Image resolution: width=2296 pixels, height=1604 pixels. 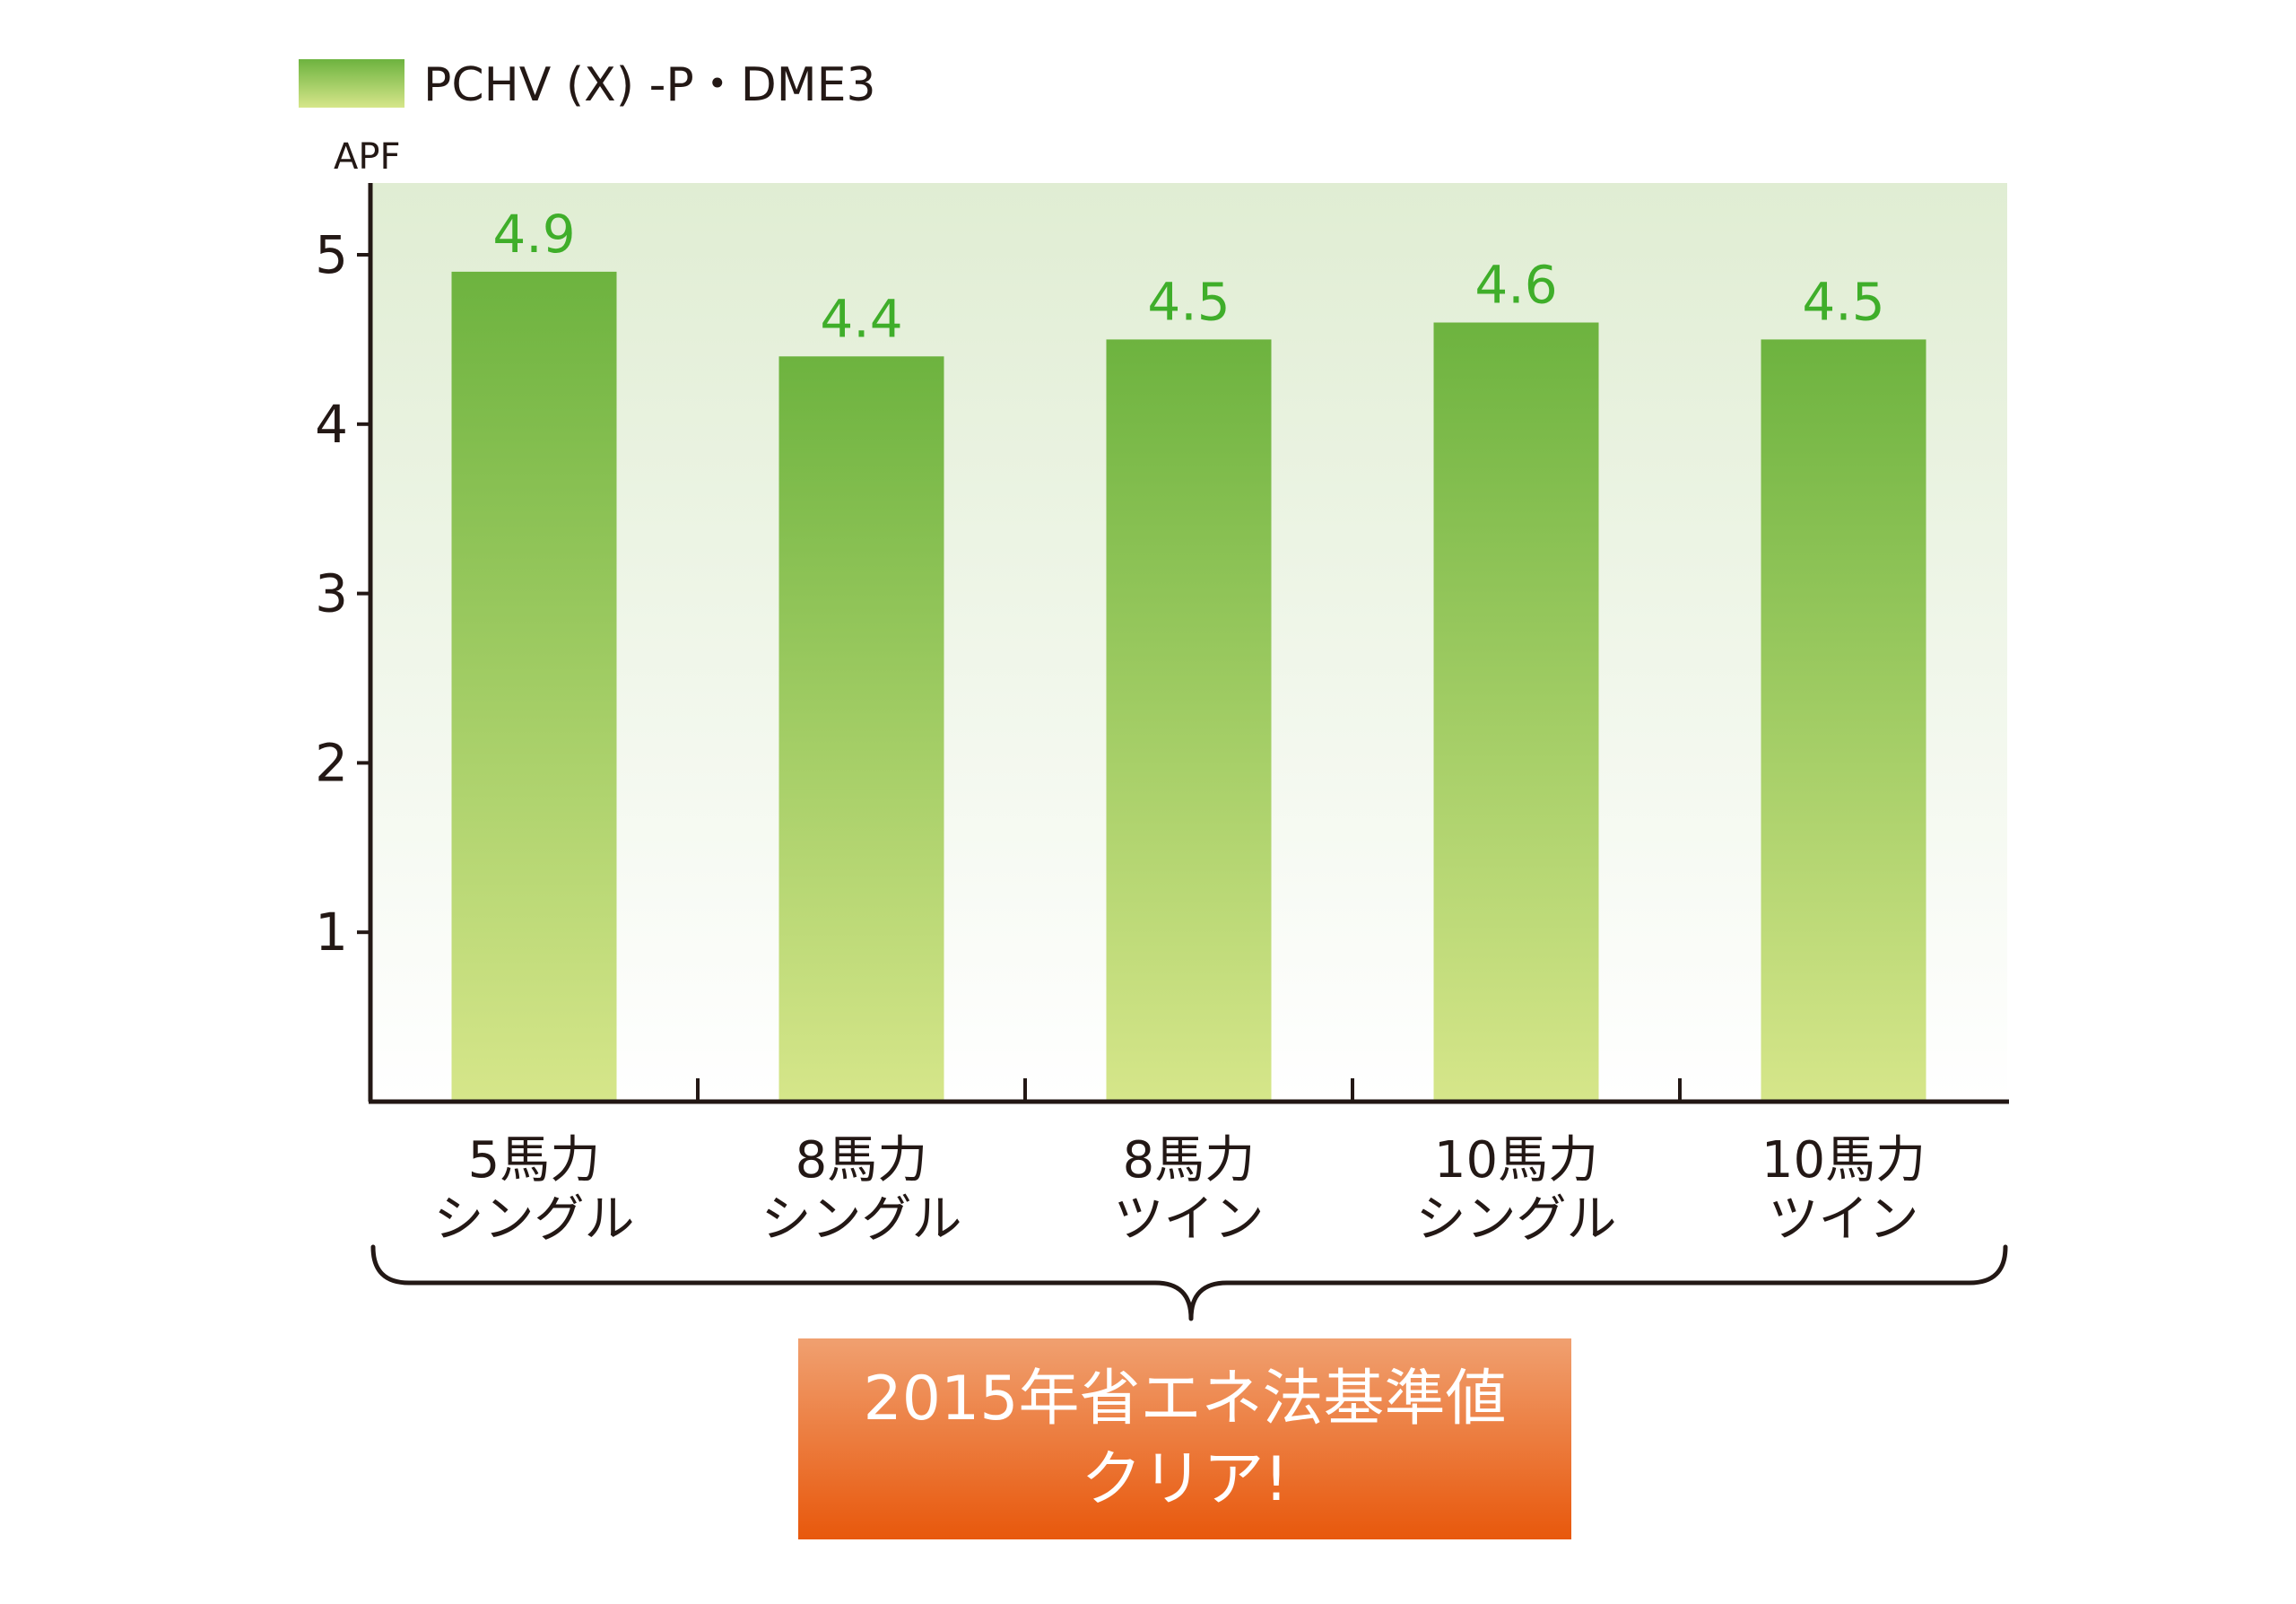 What do you see at coordinates (534, 1160) in the screenshot?
I see `x-tick-label: 5馬力` at bounding box center [534, 1160].